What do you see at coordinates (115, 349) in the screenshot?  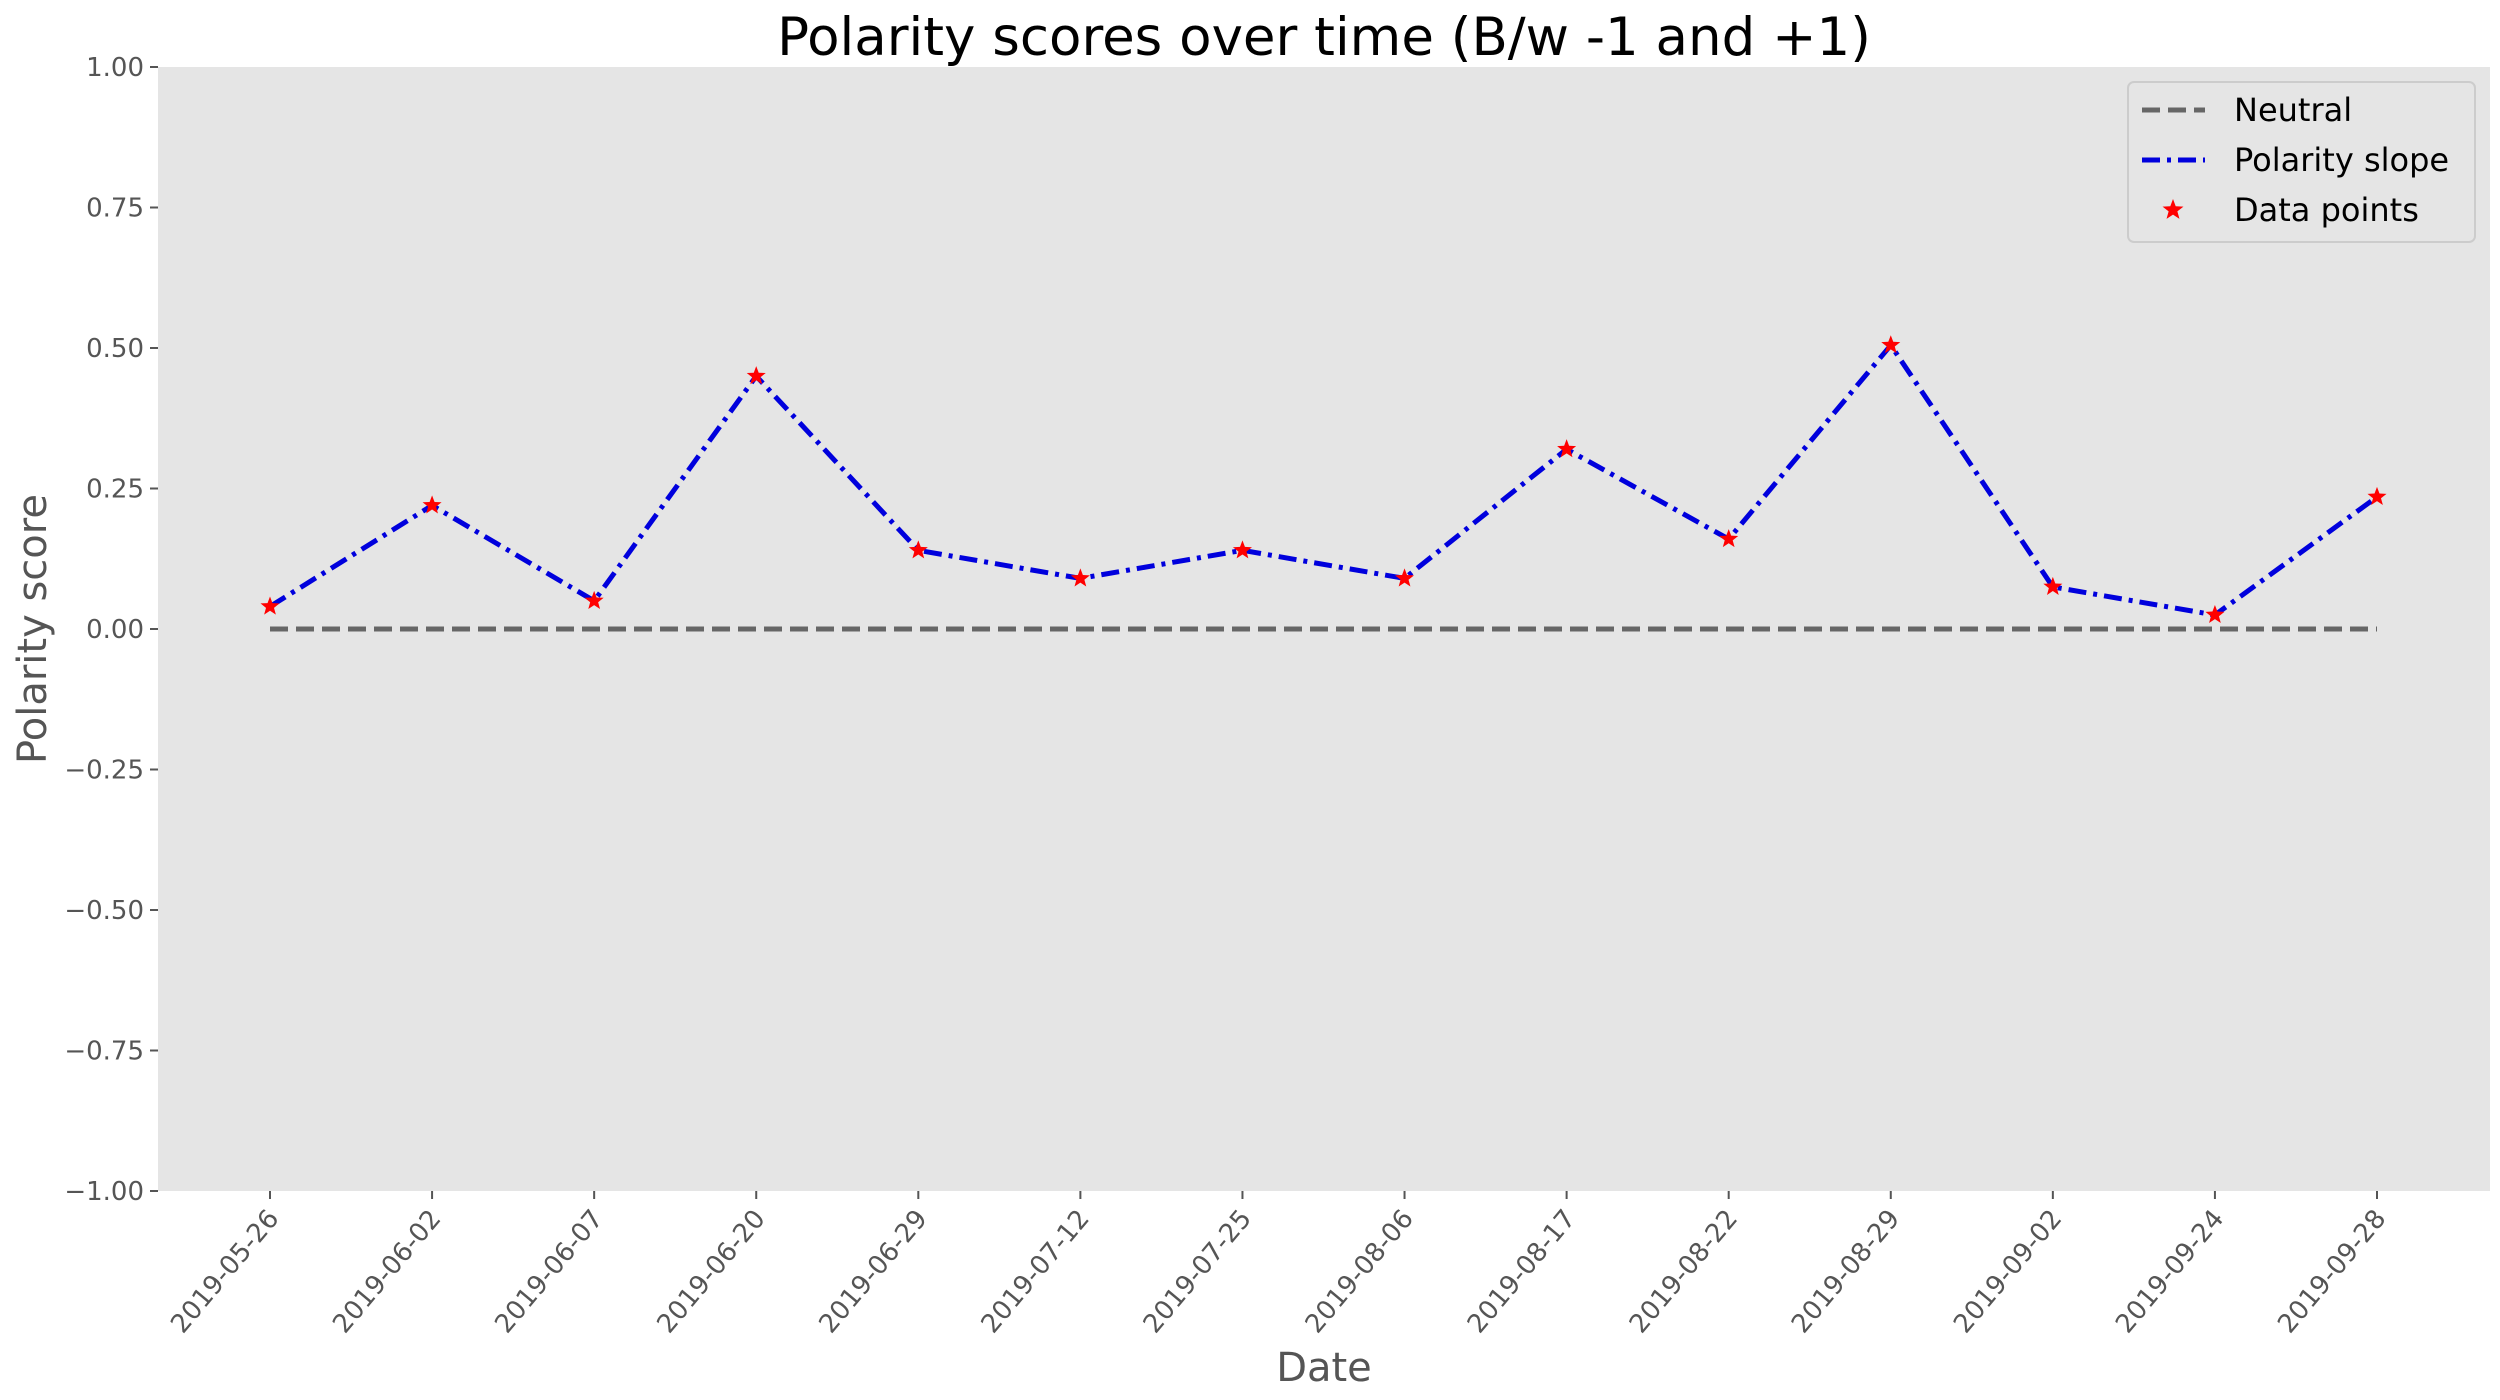 I see `y-tick-label: 0.50` at bounding box center [115, 349].